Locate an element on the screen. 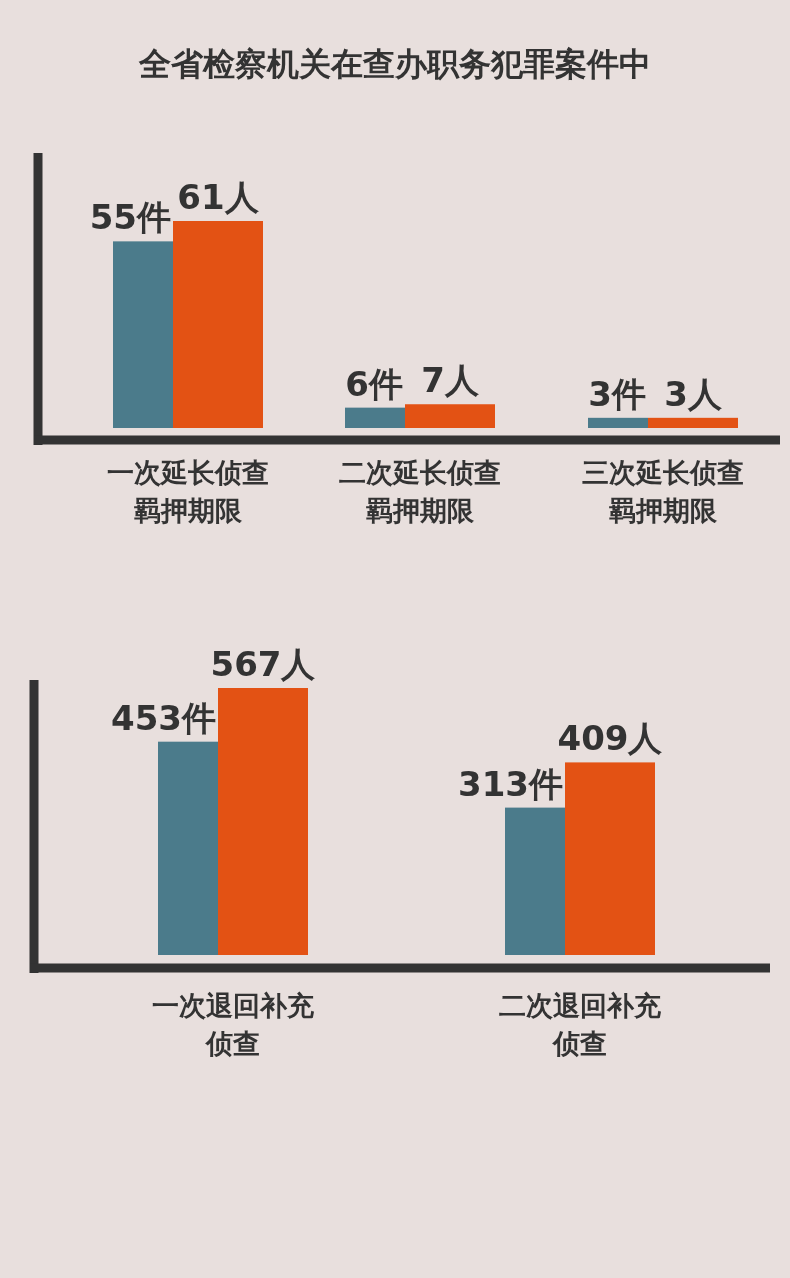 The width and height of the screenshot is (790, 1278). data-label: 6件 is located at coordinates (374, 383).